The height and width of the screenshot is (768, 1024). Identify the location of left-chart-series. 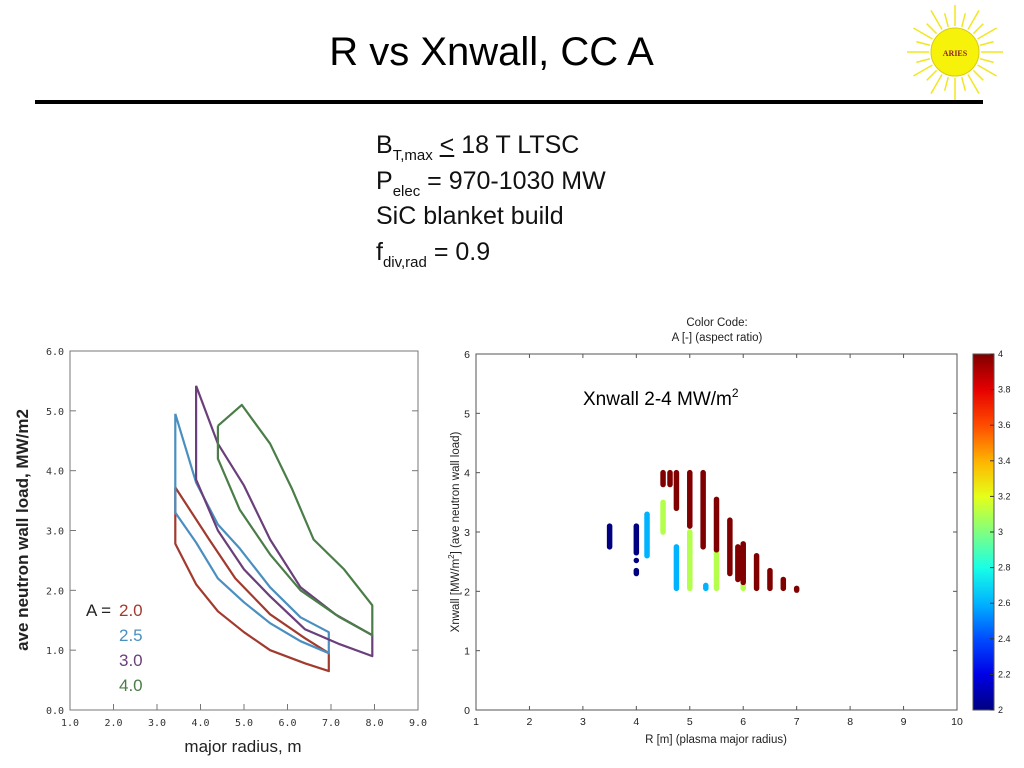
(274, 529).